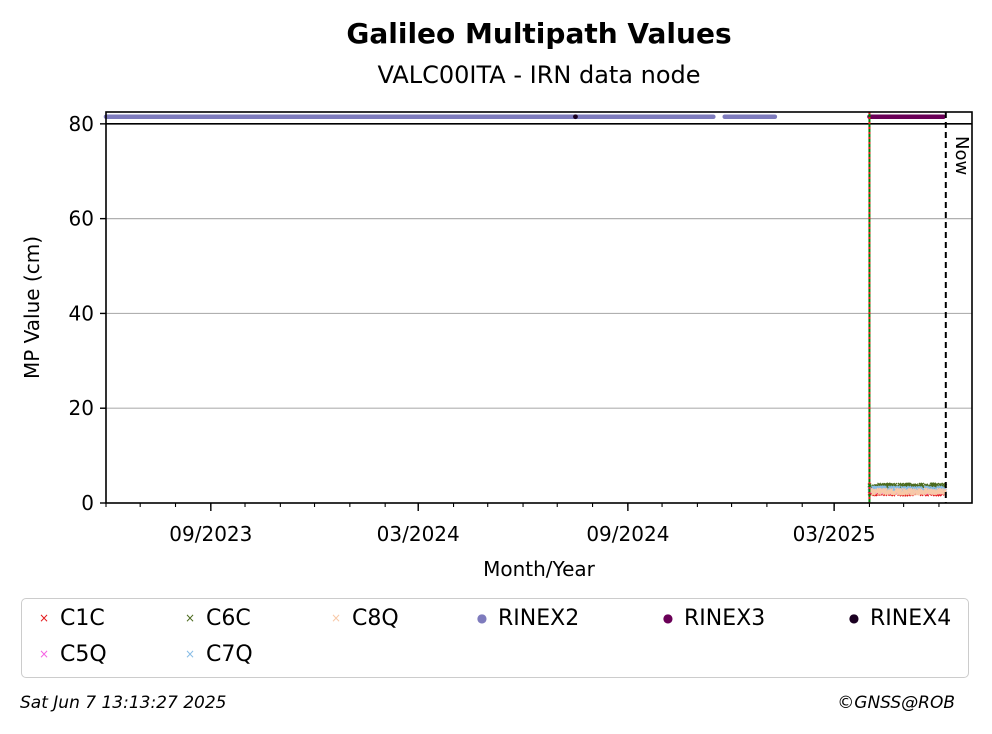 The image size is (992, 734). I want to click on legend-item-c7q: × C7Q, so click(217, 654).